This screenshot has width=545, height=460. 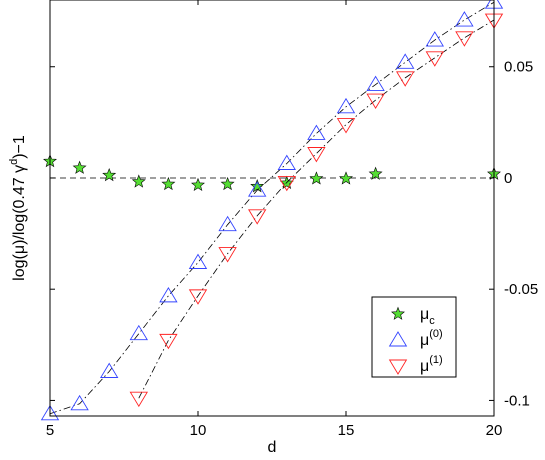 I want to click on legend-label-sup: (0), so click(x=435, y=334).